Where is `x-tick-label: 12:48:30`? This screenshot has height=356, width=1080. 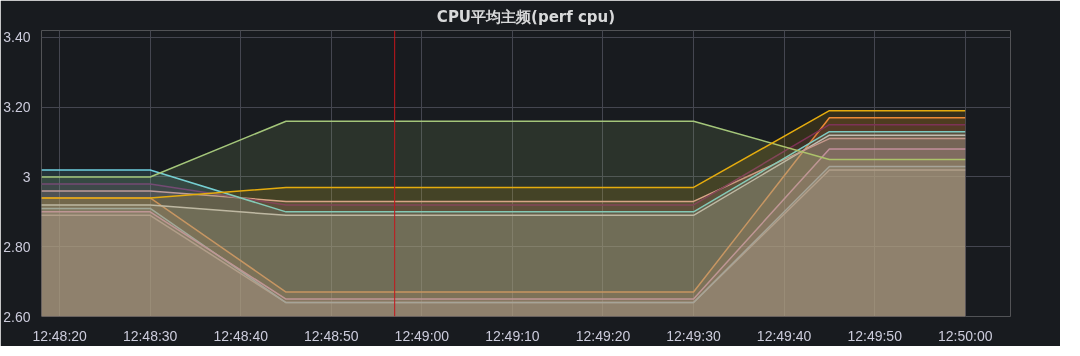 x-tick-label: 12:48:30 is located at coordinates (150, 335).